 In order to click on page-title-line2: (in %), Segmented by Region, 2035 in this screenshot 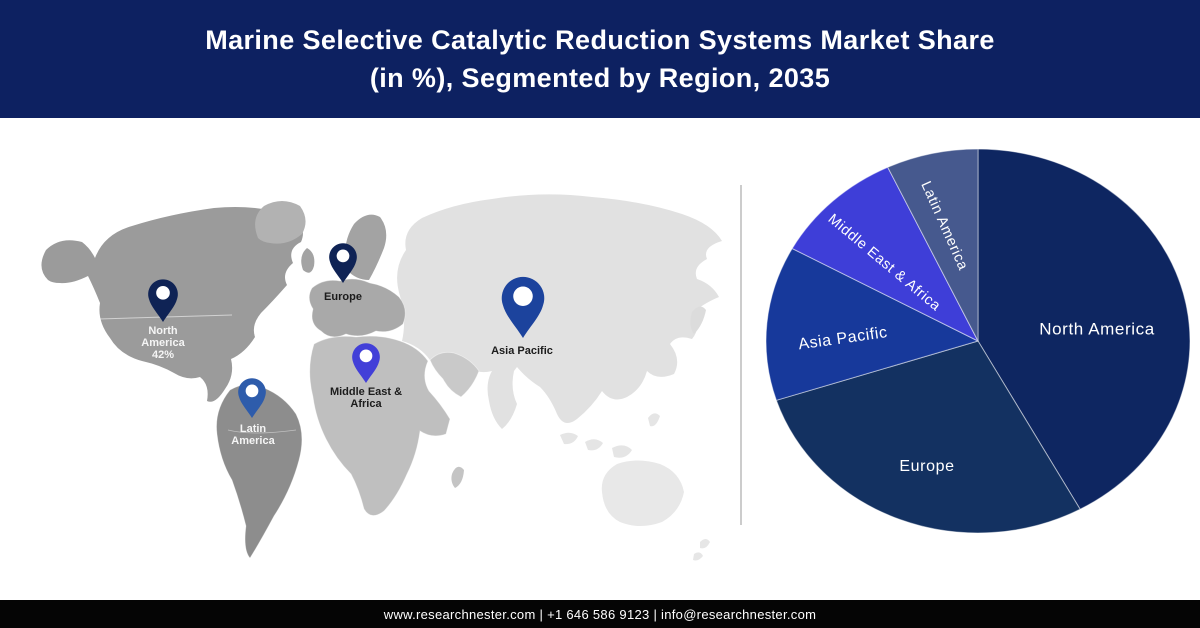, I will do `click(600, 78)`.